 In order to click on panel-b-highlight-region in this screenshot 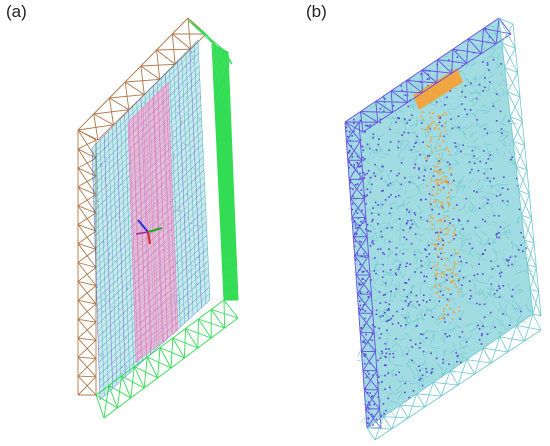, I will do `click(438, 194)`.